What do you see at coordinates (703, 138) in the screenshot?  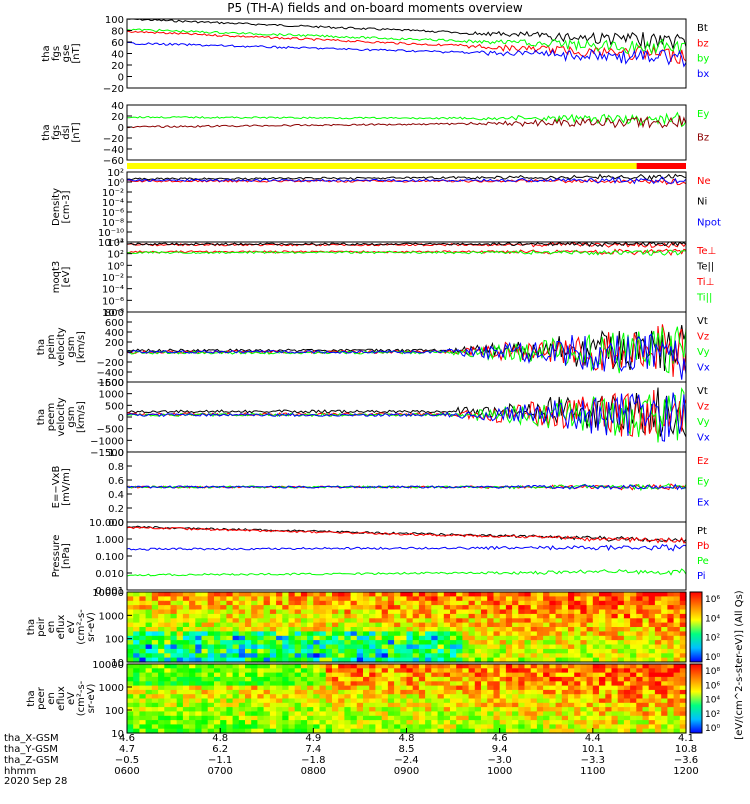 I see `legend-Bz: Bz` at bounding box center [703, 138].